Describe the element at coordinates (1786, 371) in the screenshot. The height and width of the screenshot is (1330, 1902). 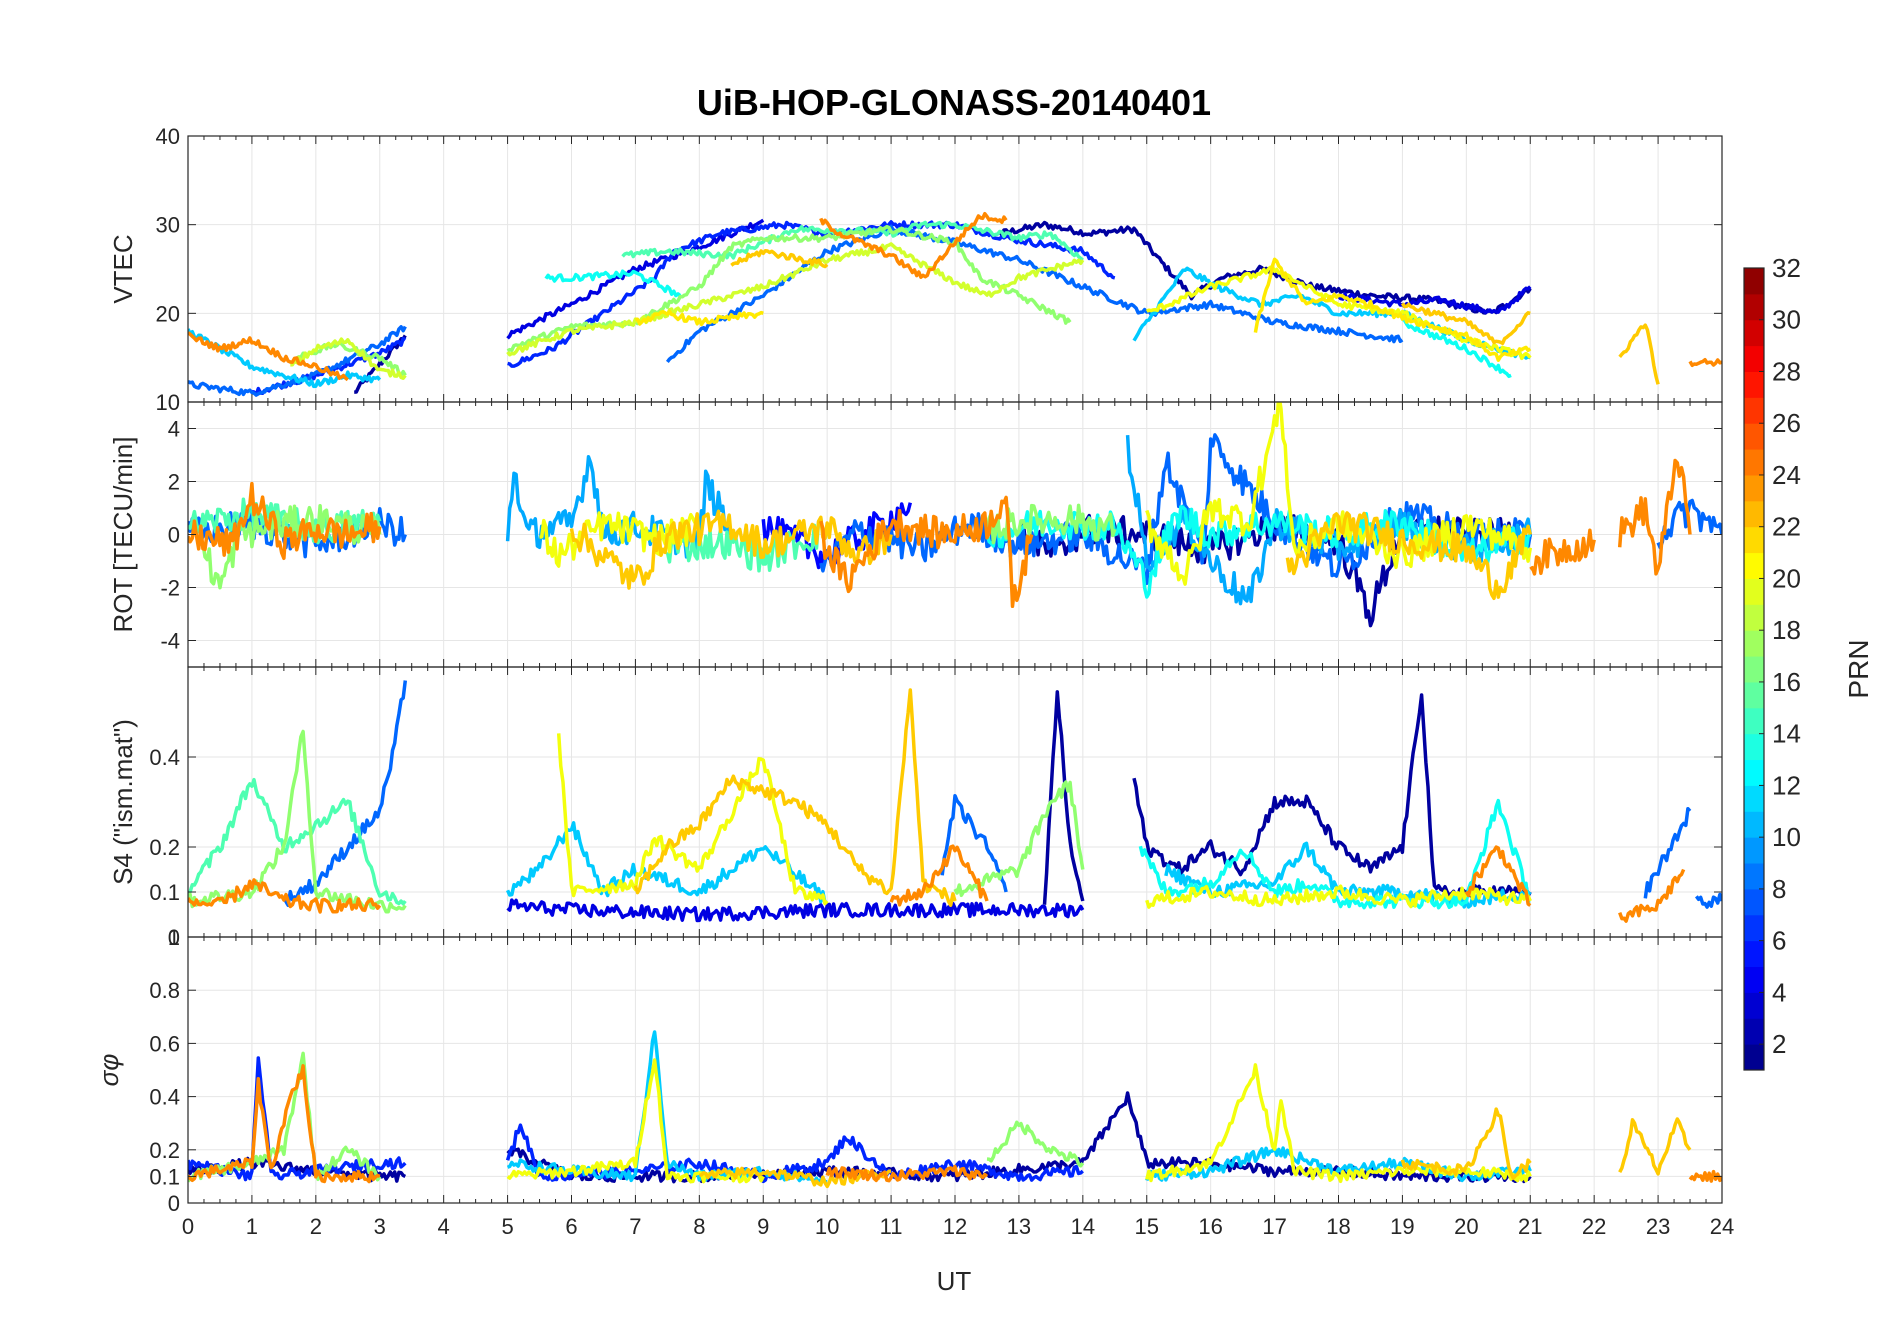
I see `colorbar-tick-label: 28` at that location.